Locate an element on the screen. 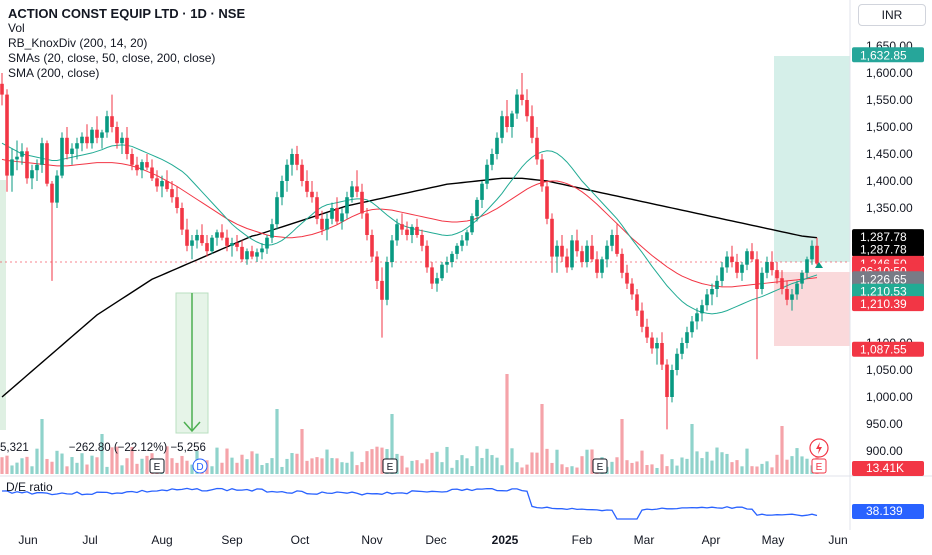 Image resolution: width=932 pixels, height=555 pixels. time-scale: Jun Jul Aug Sep Oct Nov Dec 2025 Feb Mar Apr May Jun is located at coordinates (432, 540).